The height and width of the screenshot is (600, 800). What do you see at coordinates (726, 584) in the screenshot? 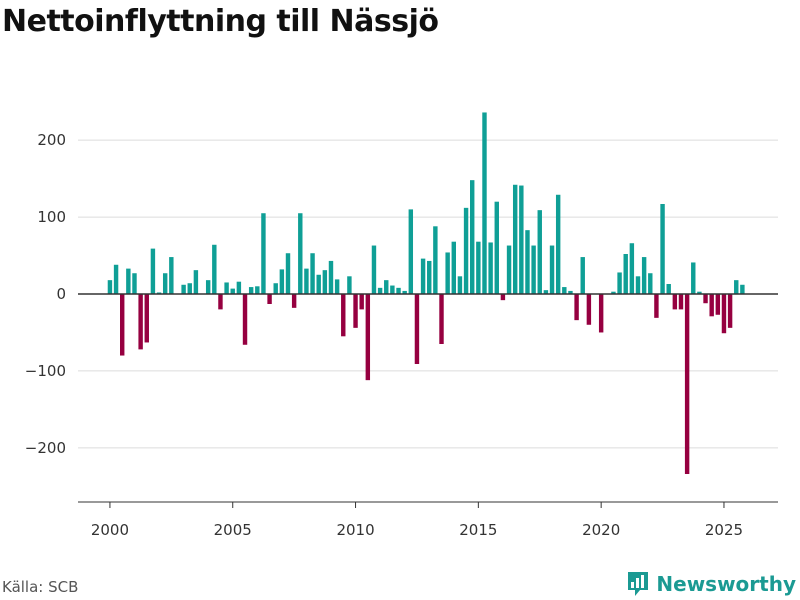
I see `brand-name: Newsworthy` at bounding box center [726, 584].